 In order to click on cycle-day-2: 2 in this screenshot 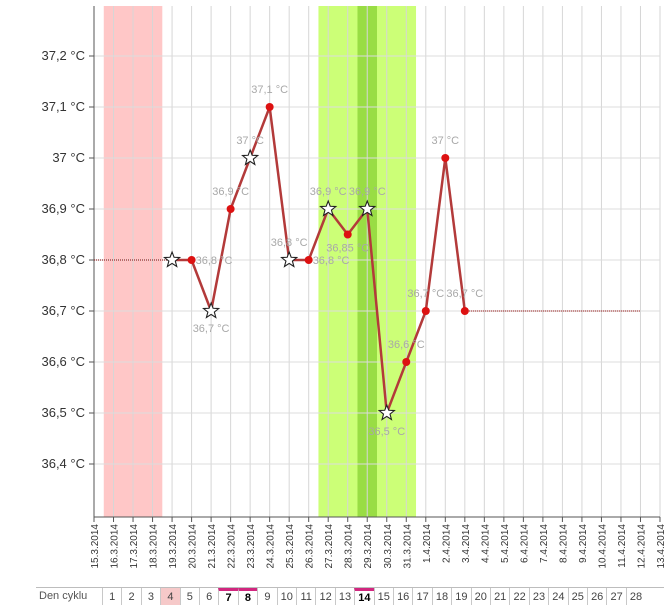, I will do `click(130, 596)`.